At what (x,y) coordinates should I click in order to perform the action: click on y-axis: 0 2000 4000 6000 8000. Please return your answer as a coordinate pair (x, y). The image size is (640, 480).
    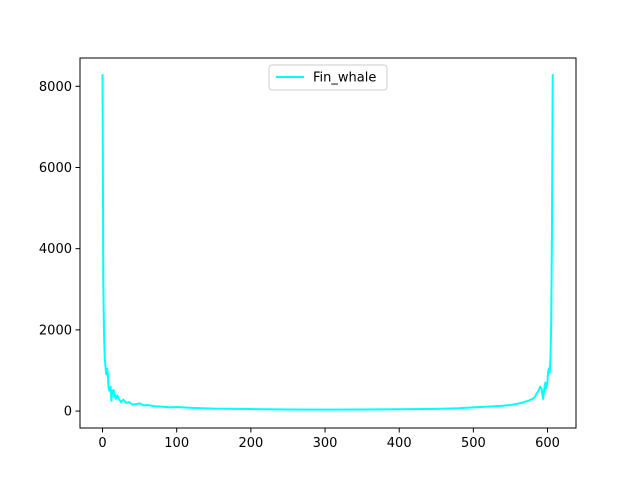
    Looking at the image, I should click on (59, 250).